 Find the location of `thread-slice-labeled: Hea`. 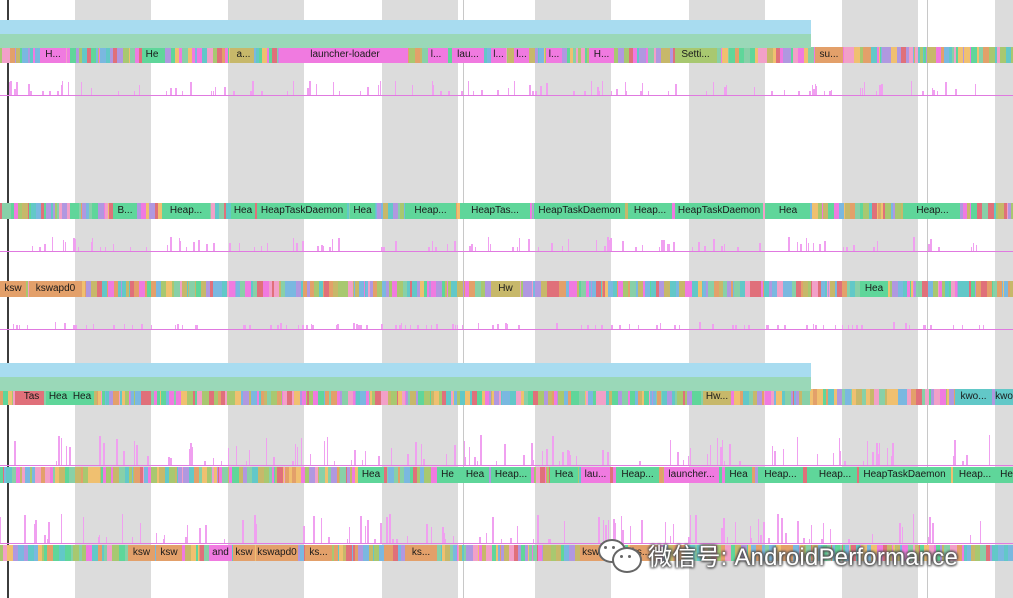

thread-slice-labeled: Hea is located at coordinates (788, 211).